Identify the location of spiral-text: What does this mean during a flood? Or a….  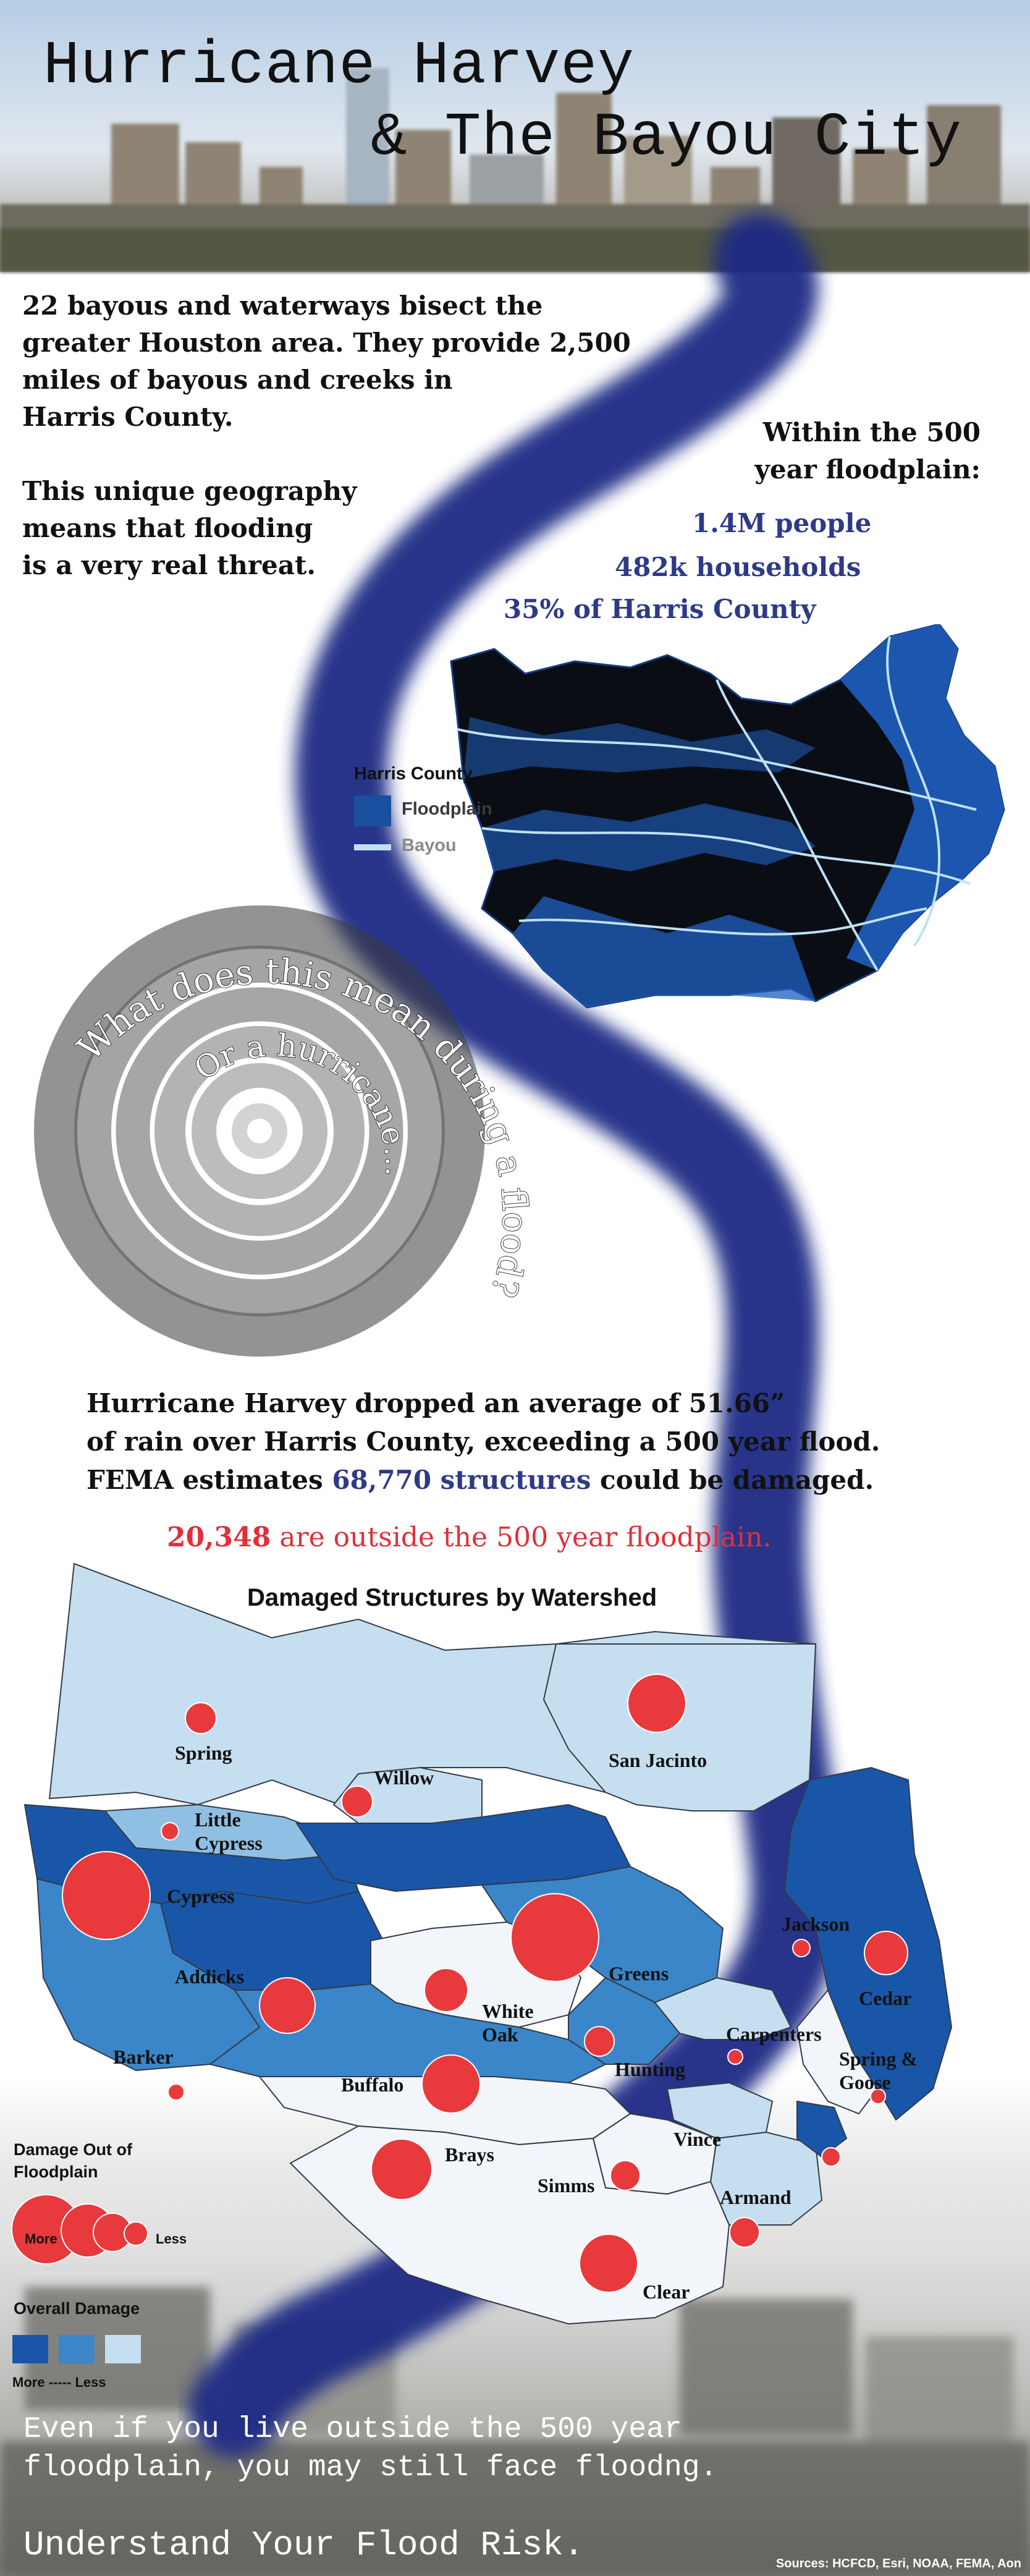
(302, 1126).